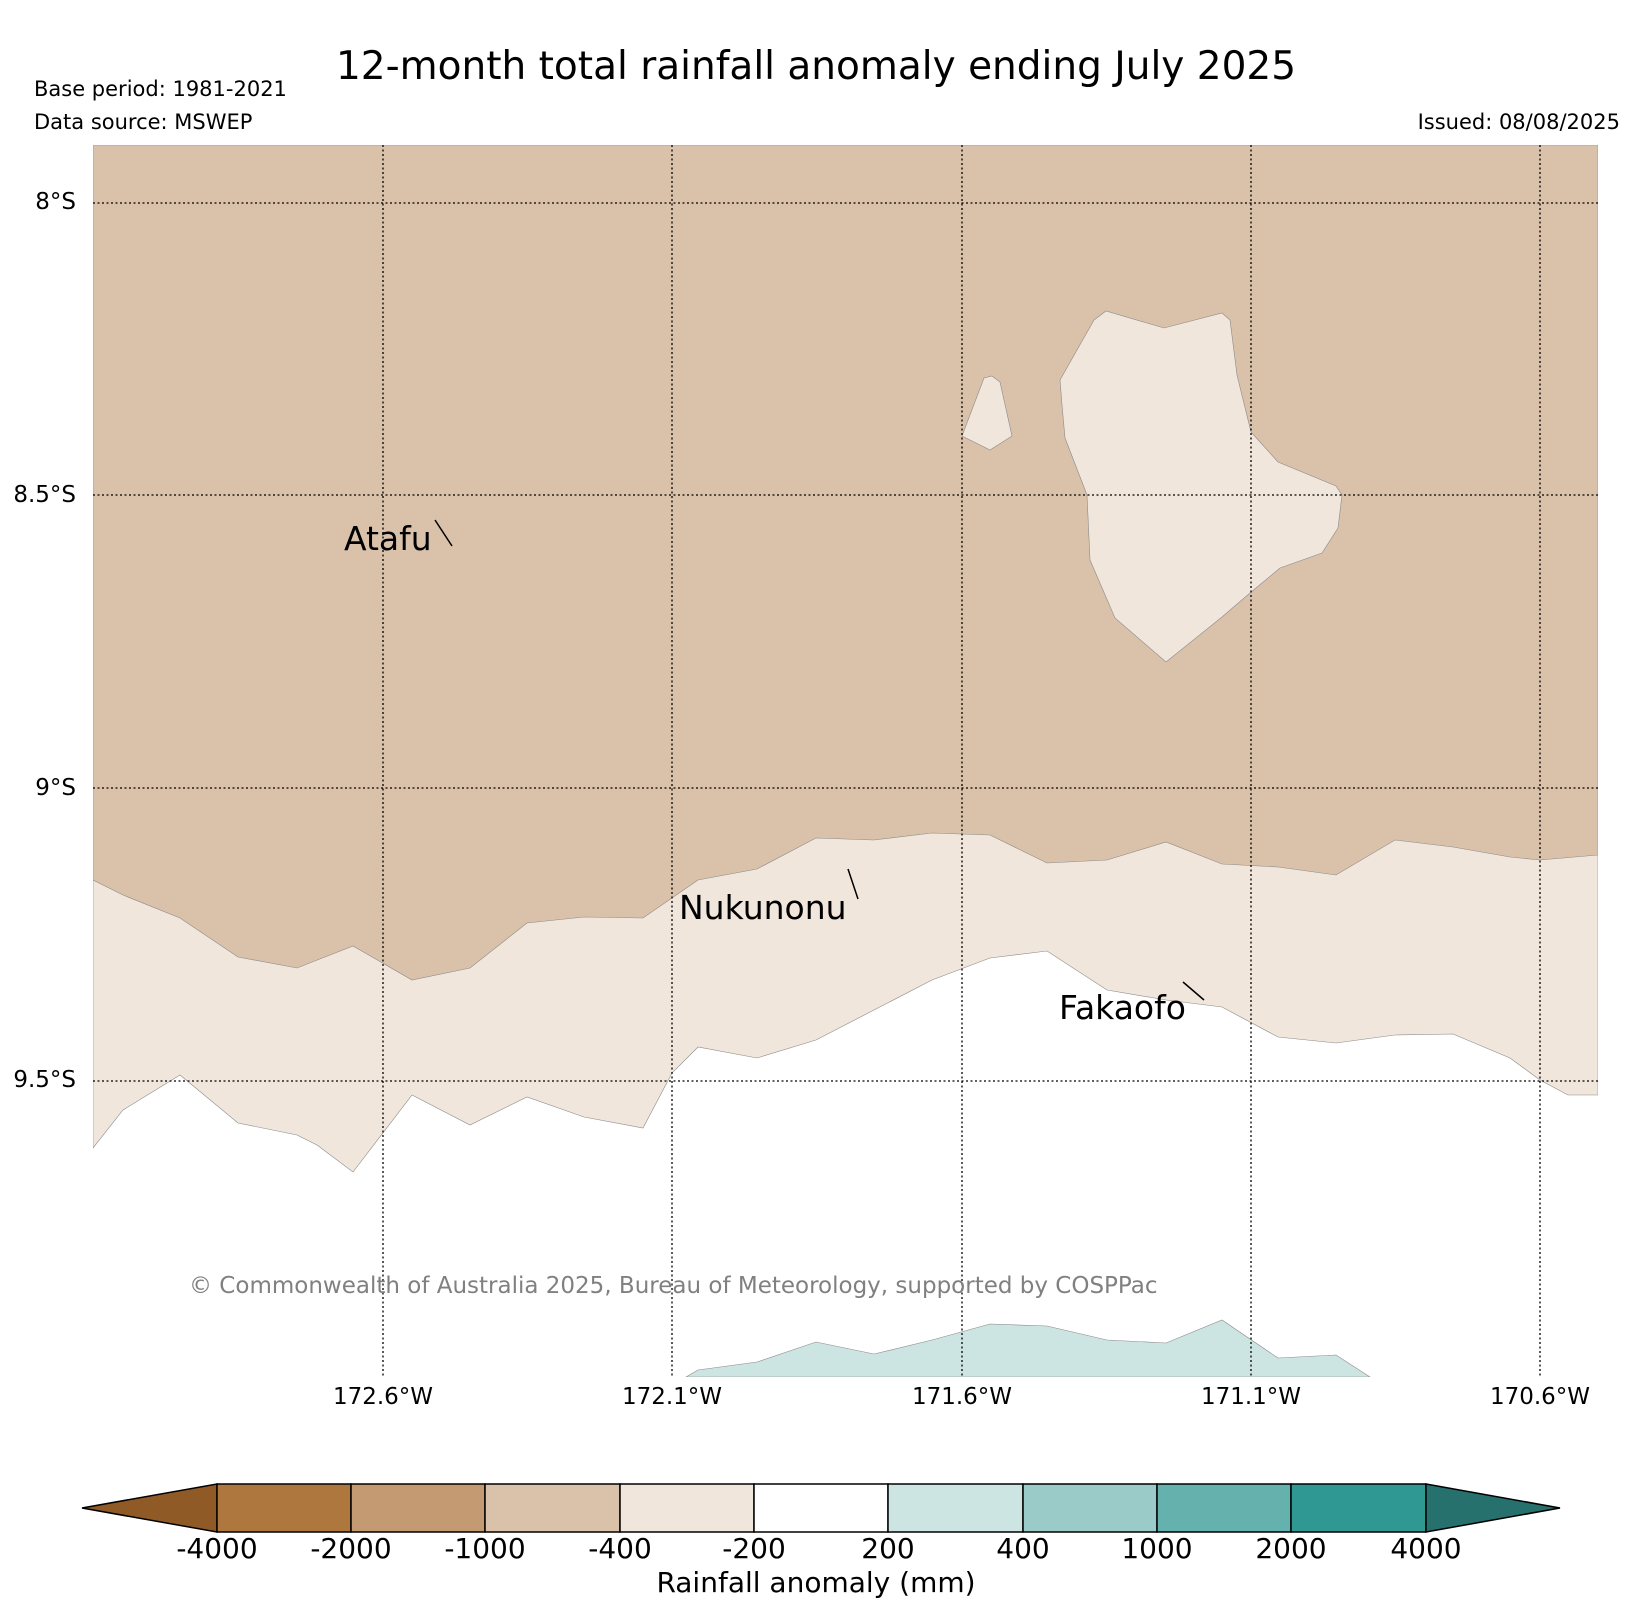 The image size is (1632, 1609). I want to click on lon-label-171-6w: 171.6°W, so click(962, 1397).